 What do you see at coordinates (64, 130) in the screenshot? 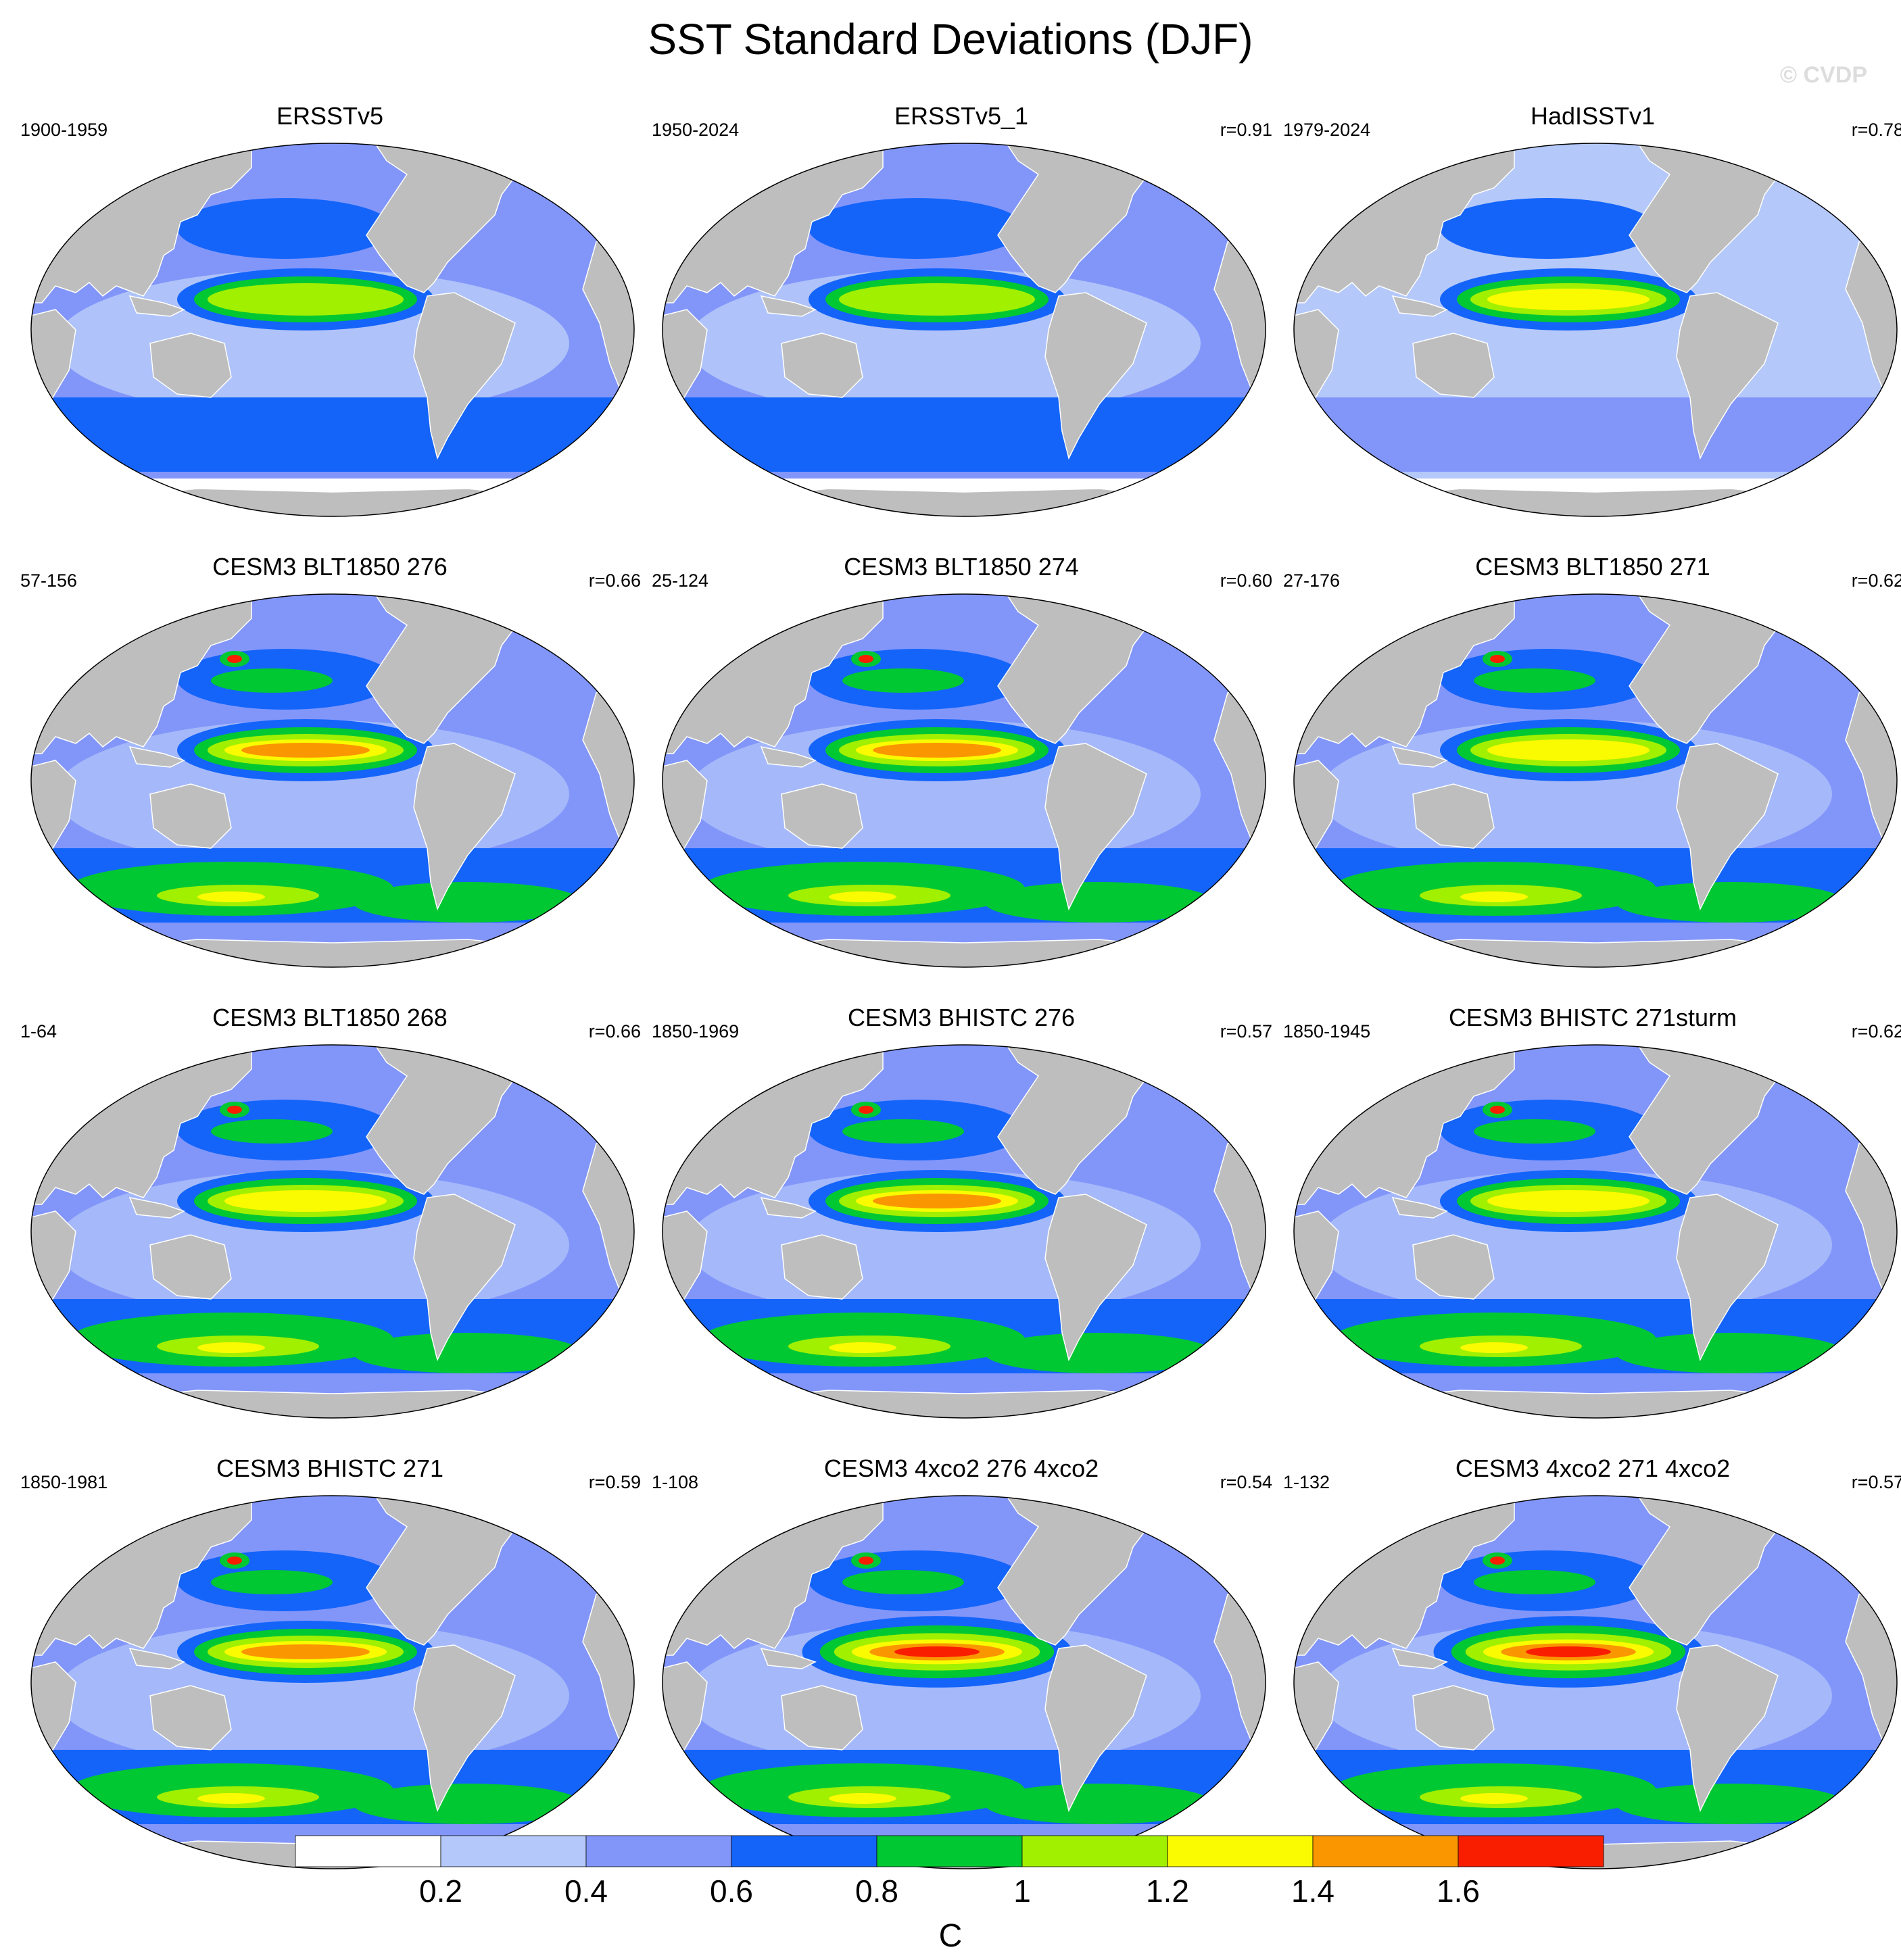
I see `panel-period: 1900-1959` at bounding box center [64, 130].